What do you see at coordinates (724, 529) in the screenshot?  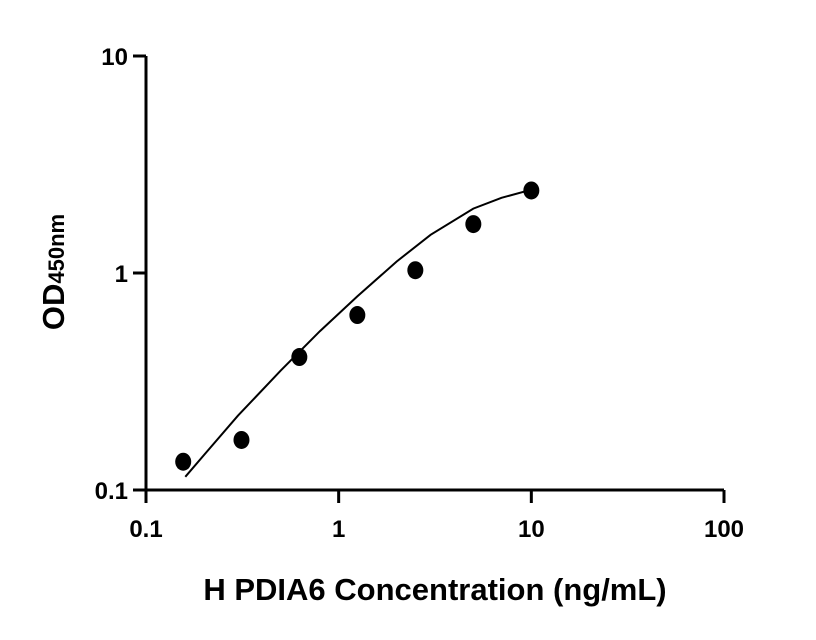 I see `x-tick-label: 100` at bounding box center [724, 529].